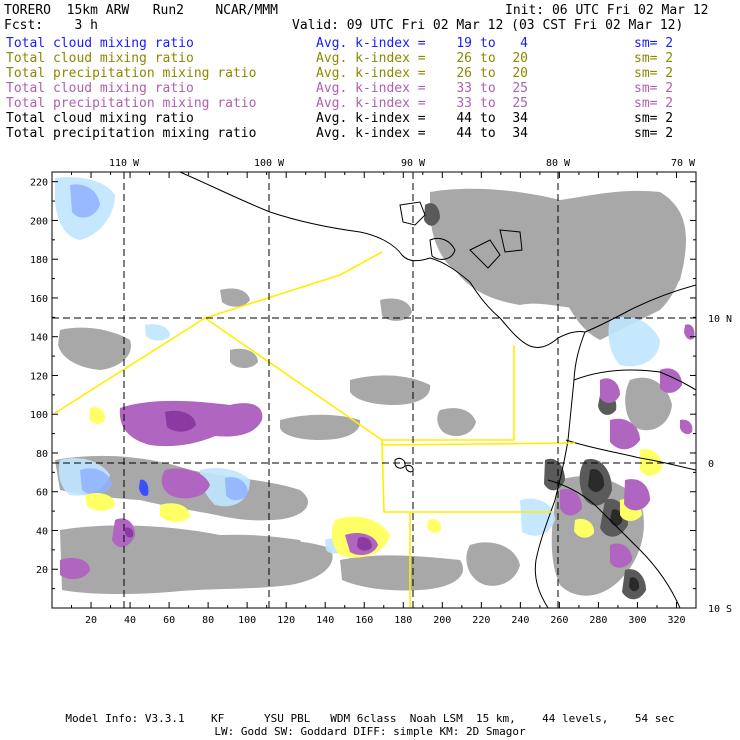 The height and width of the screenshot is (740, 740). I want to click on blue-cloud-layer, so click(159, 342).